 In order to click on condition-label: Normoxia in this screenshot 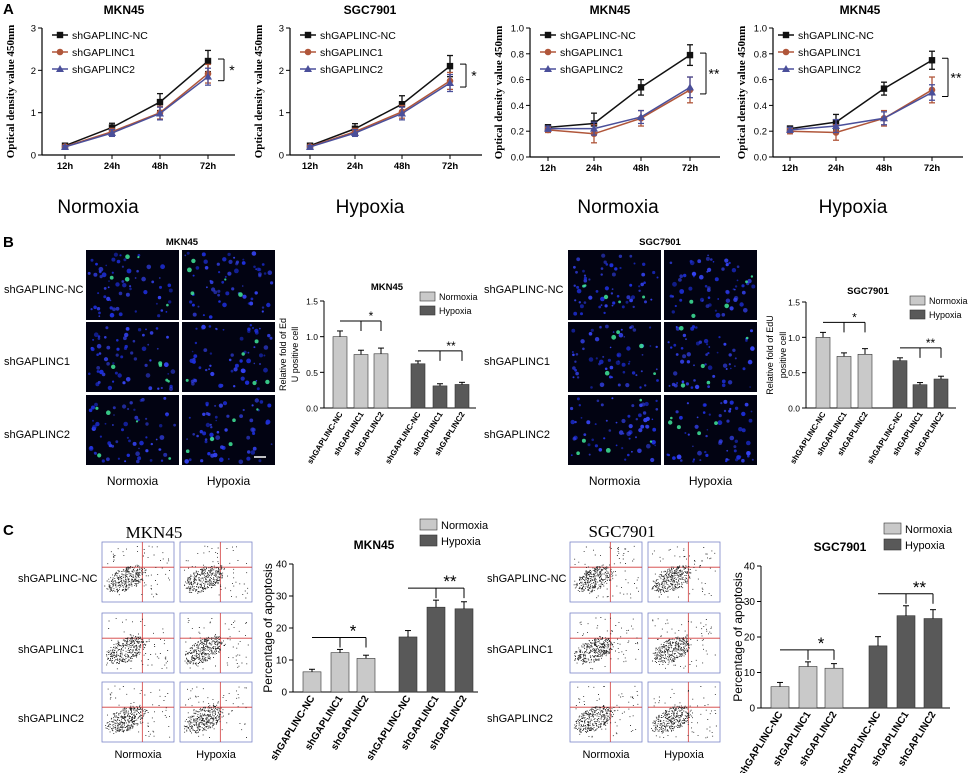, I will do `click(98, 207)`.